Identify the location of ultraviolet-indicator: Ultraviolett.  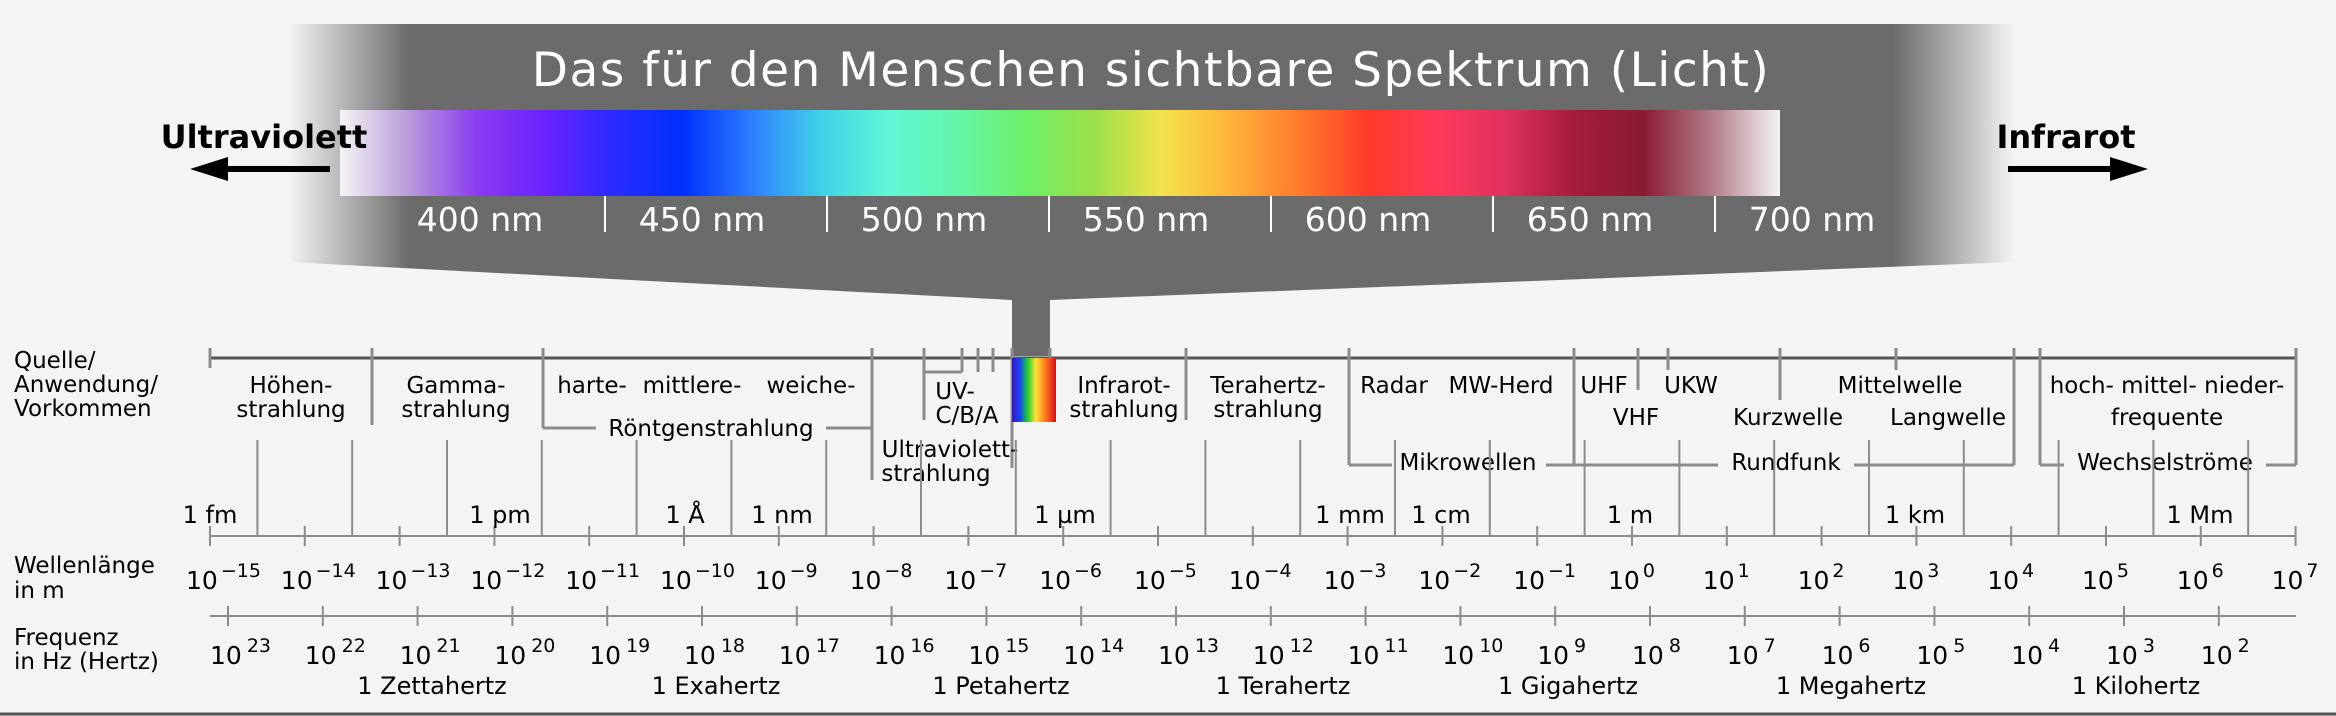
(264, 149).